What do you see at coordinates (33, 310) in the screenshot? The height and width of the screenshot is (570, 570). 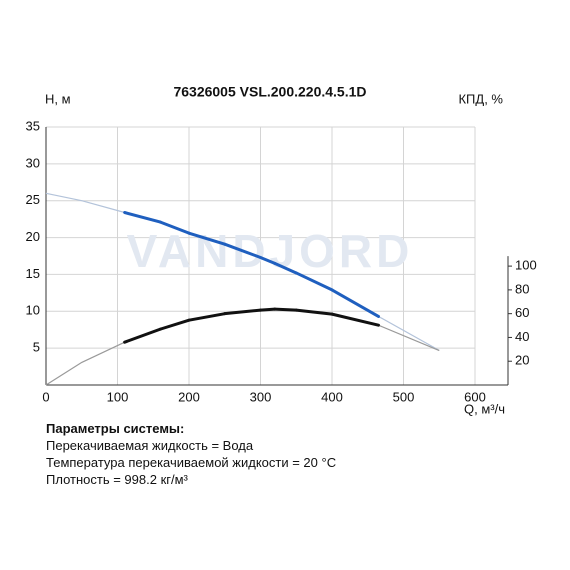 I see `y-tick-label: 10` at bounding box center [33, 310].